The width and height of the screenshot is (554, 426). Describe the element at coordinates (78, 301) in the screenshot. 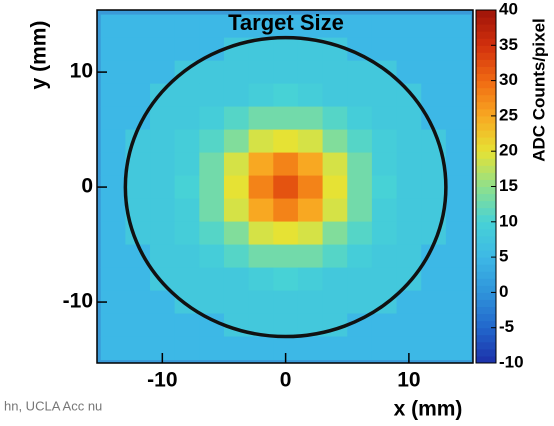

I see `y-tick-label: -10` at that location.